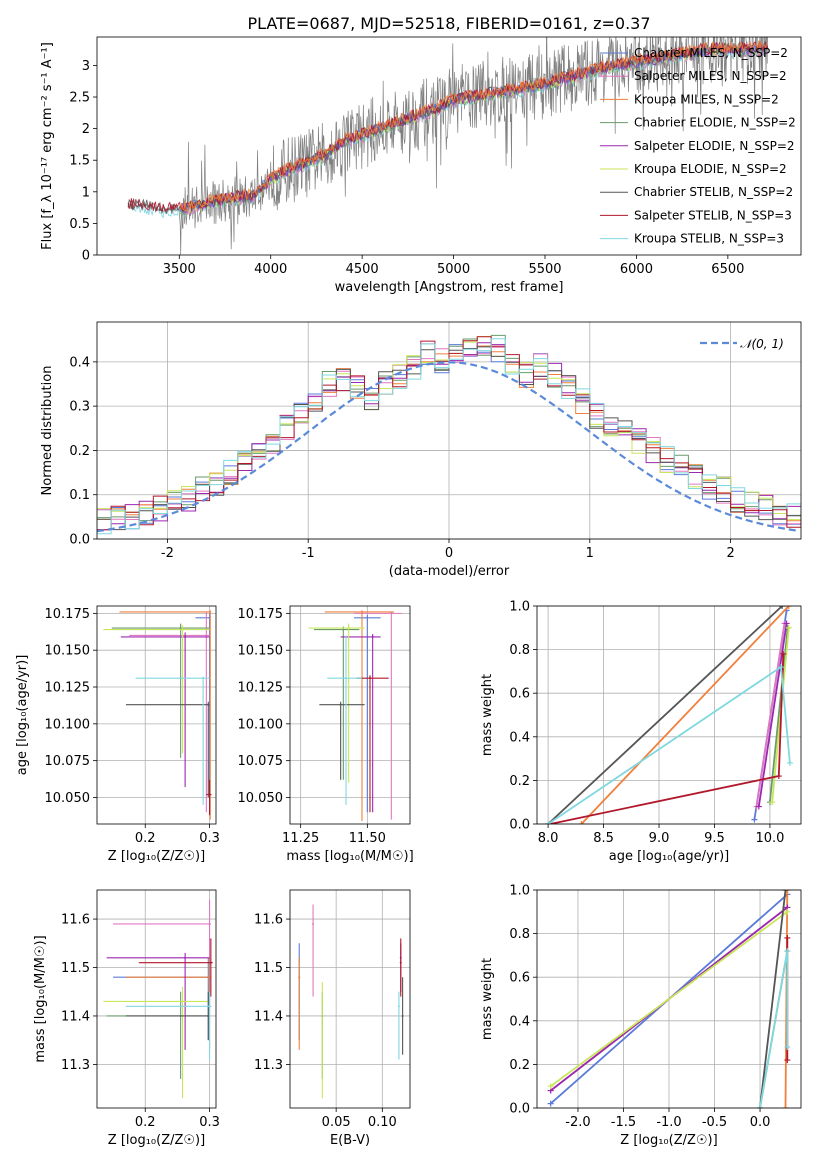 The width and height of the screenshot is (819, 1170). I want to click on mass_vs_Z-points, so click(158, 999).